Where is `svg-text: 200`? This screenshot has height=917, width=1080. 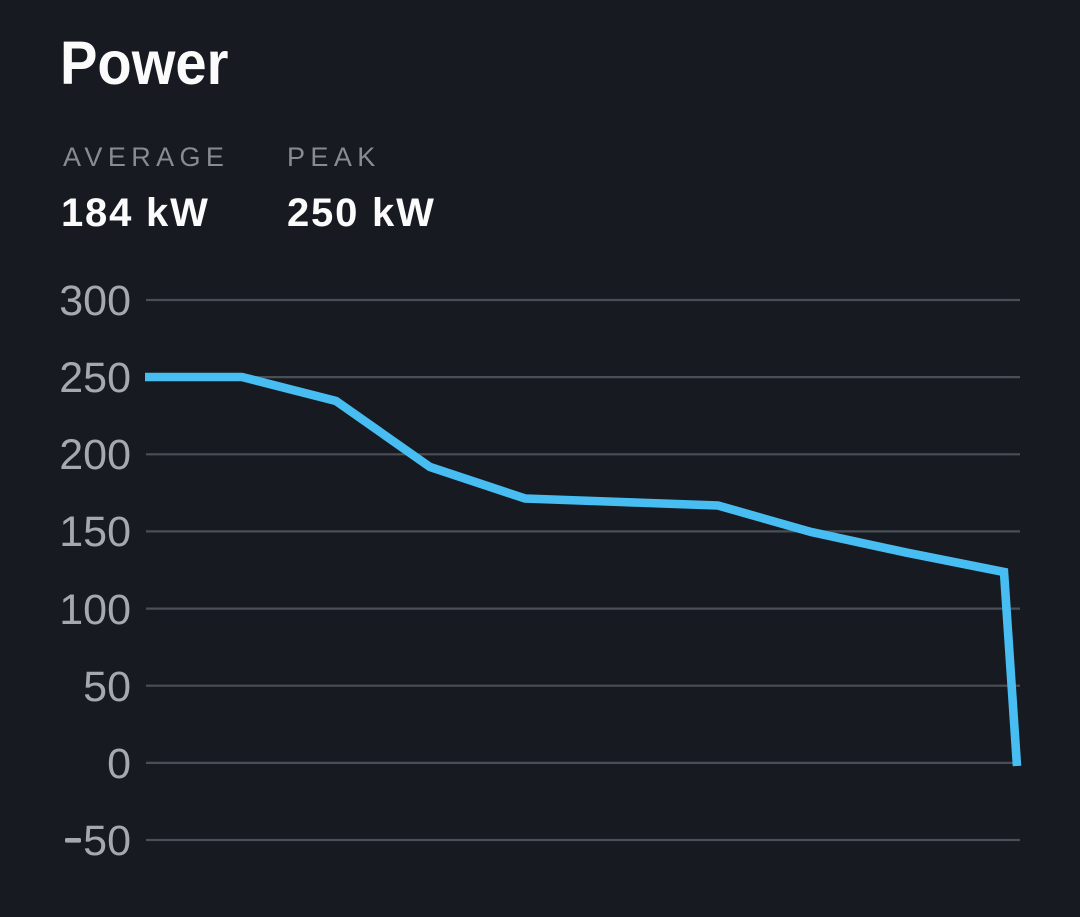 svg-text: 200 is located at coordinates (95, 455).